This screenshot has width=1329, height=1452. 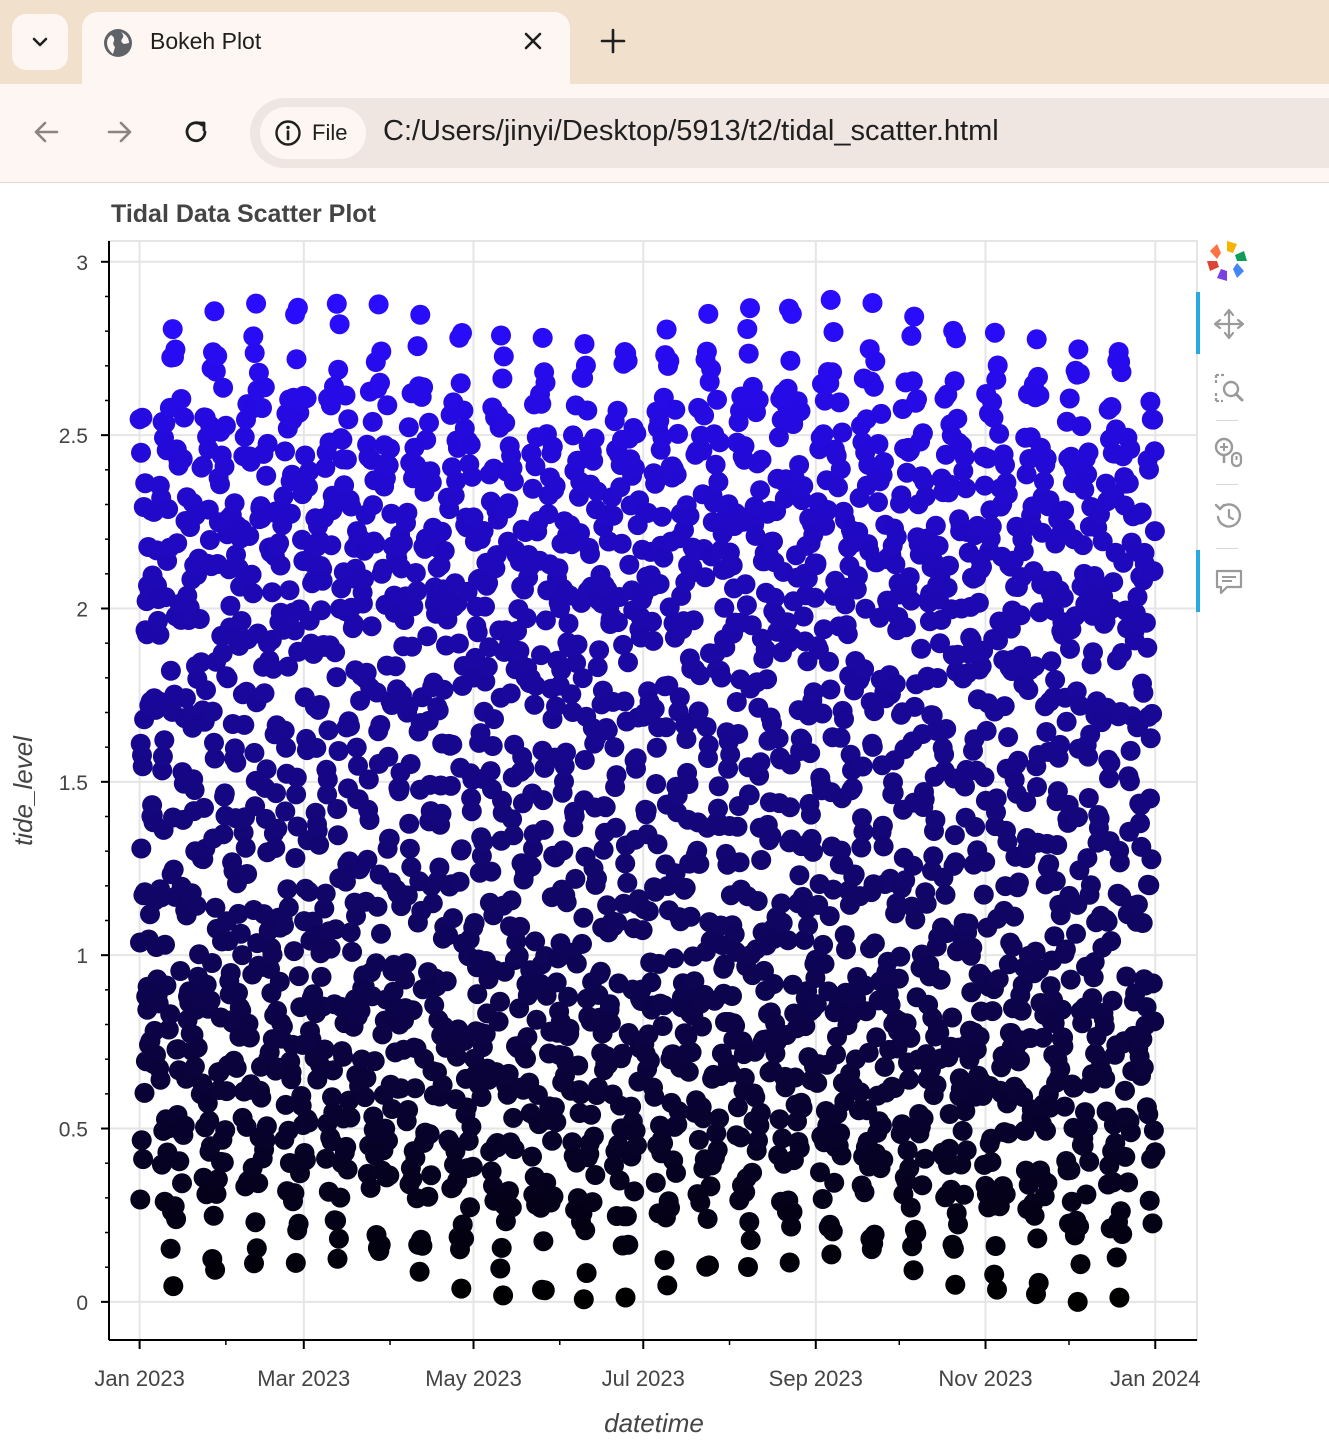 I want to click on back-button, so click(x=46, y=132).